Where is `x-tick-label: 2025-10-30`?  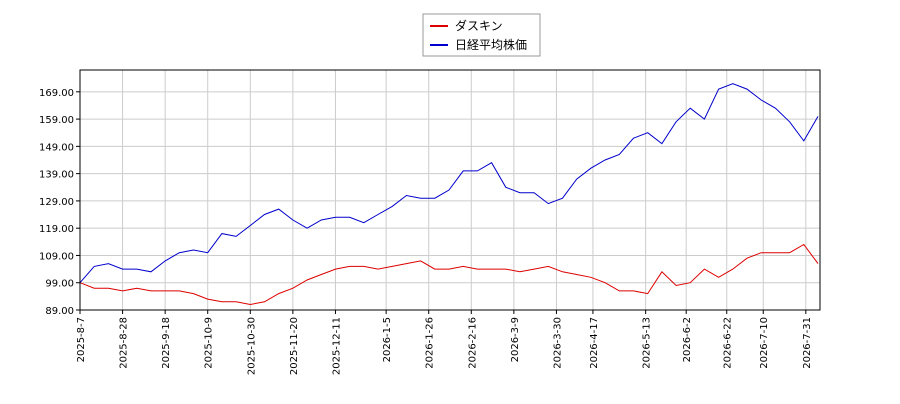 x-tick-label: 2025-10-30 is located at coordinates (251, 346).